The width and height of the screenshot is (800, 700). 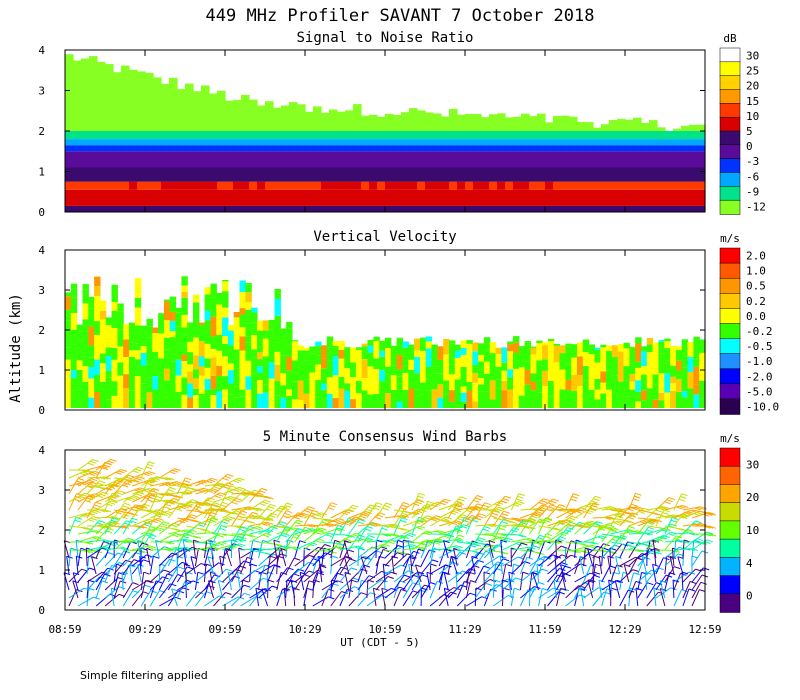 I want to click on colorbar-label: -3, so click(x=752, y=161).